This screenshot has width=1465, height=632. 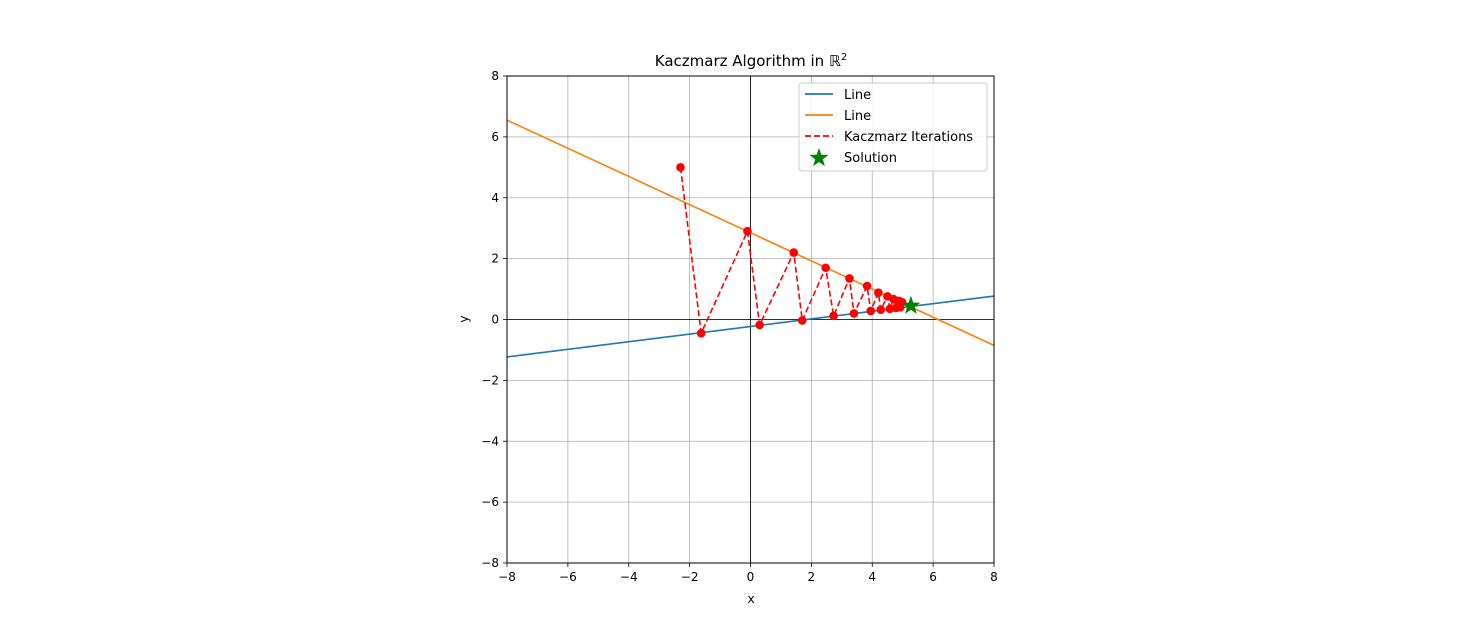 I want to click on y-tick-label: −8, so click(x=490, y=563).